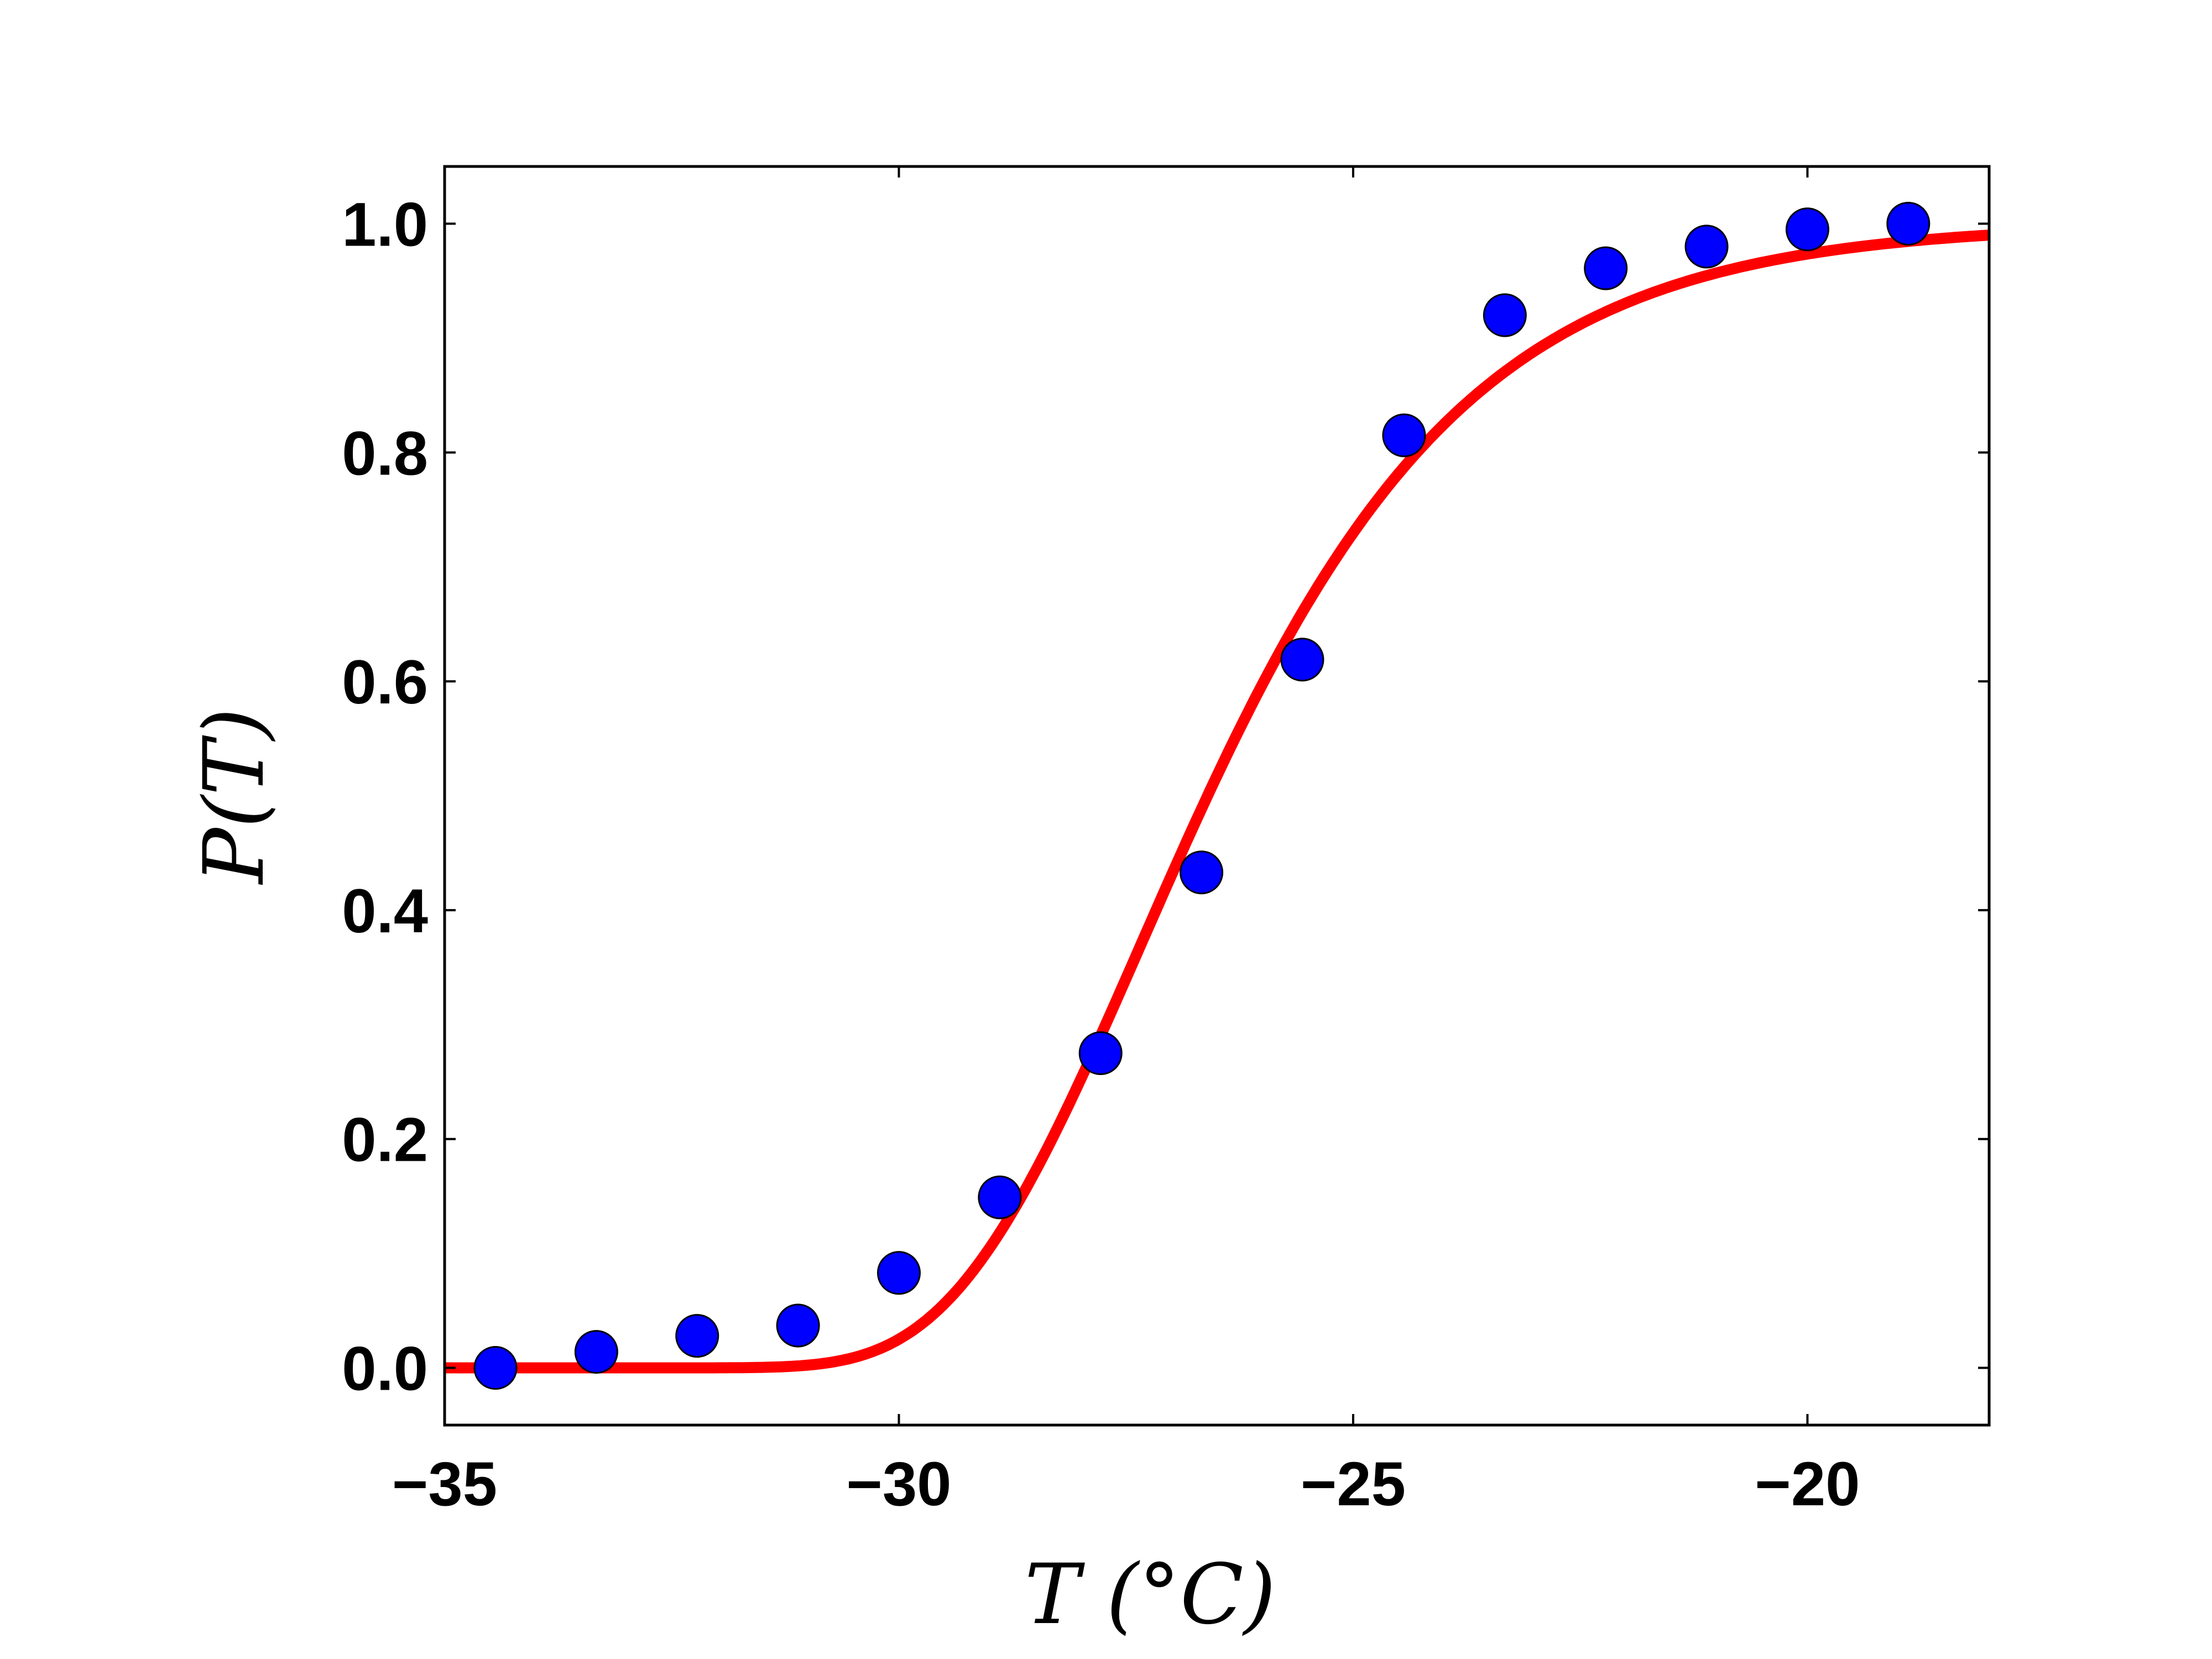 Image resolution: width=2212 pixels, height=1659 pixels. I want to click on y-tick-label: 0.6, so click(385, 683).